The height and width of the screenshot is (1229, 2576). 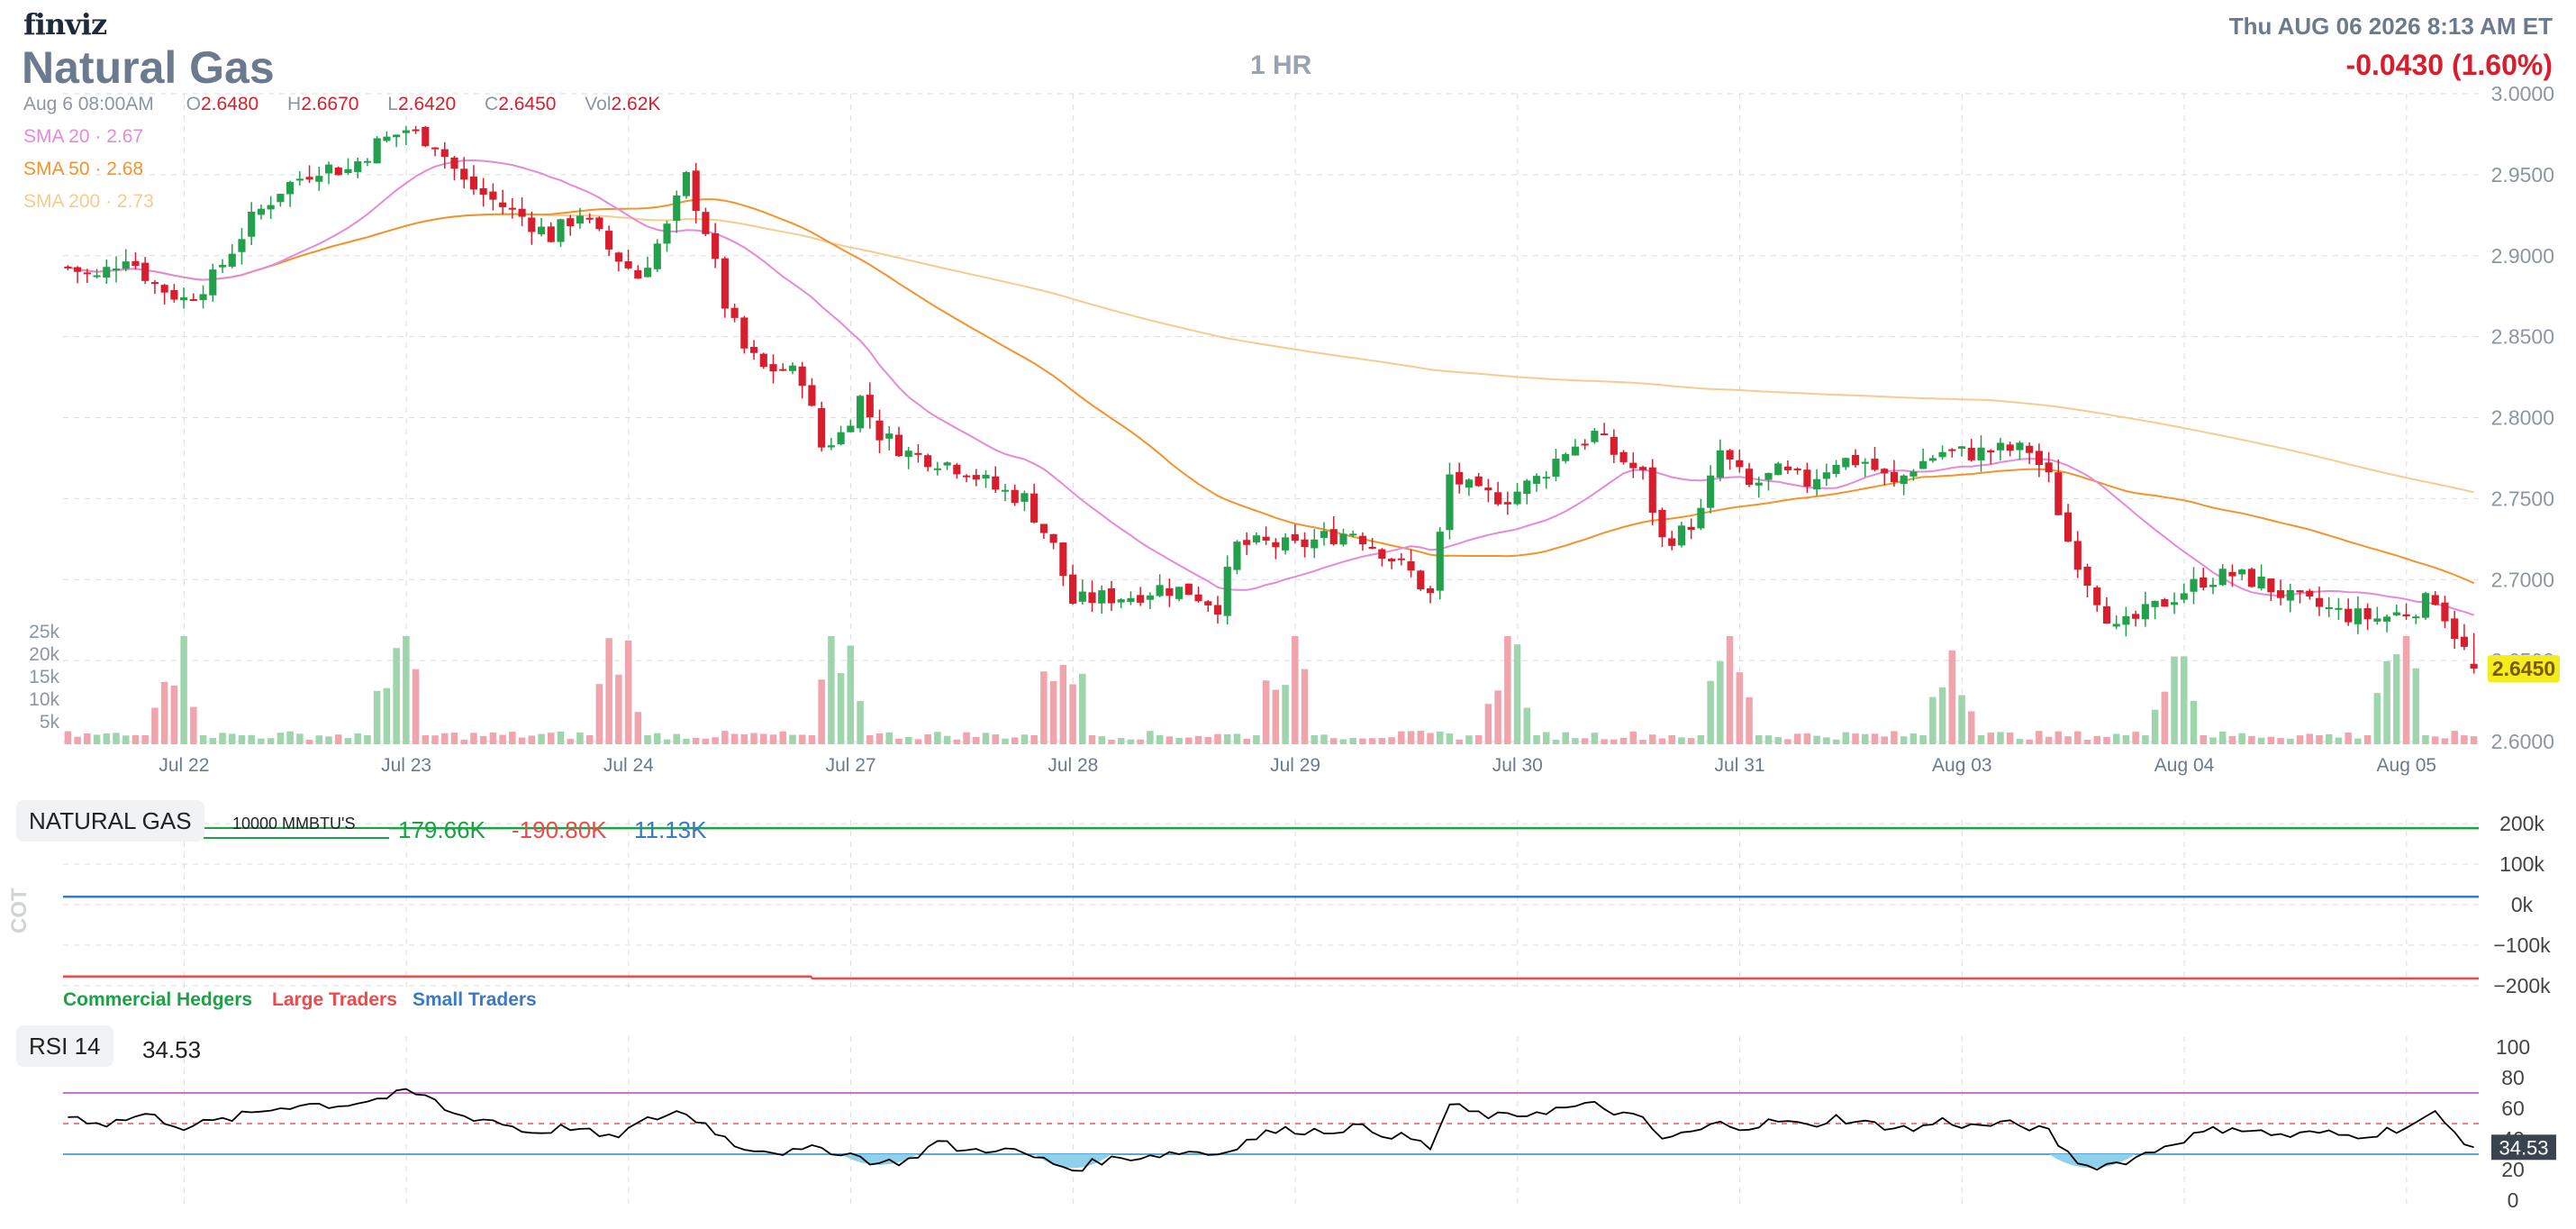 I want to click on cot-instrument-tag: NATURAL GAS, so click(x=110, y=821).